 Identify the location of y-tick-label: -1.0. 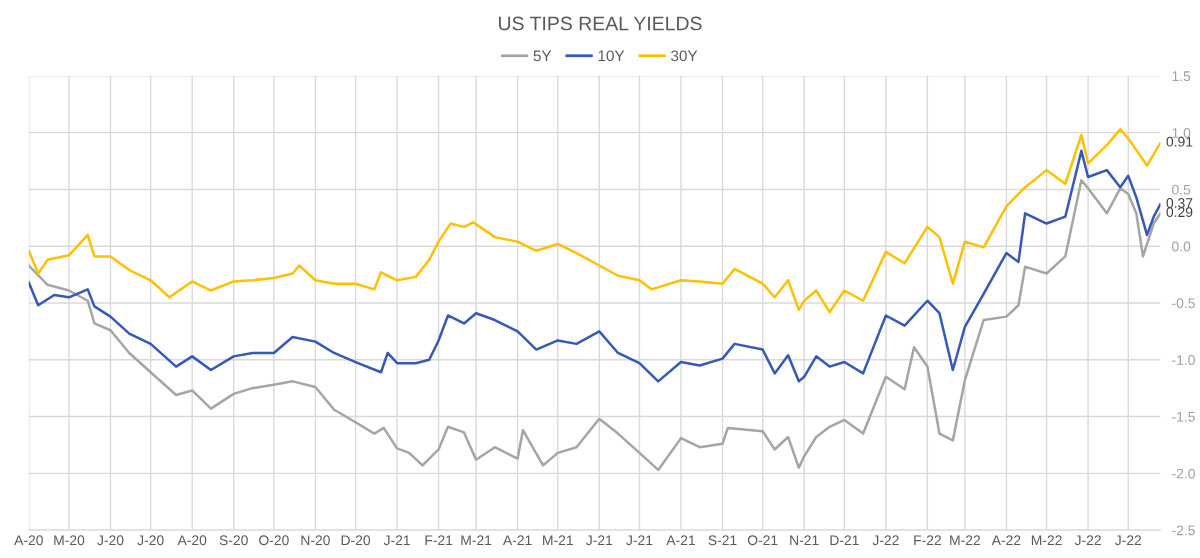
(1183, 360).